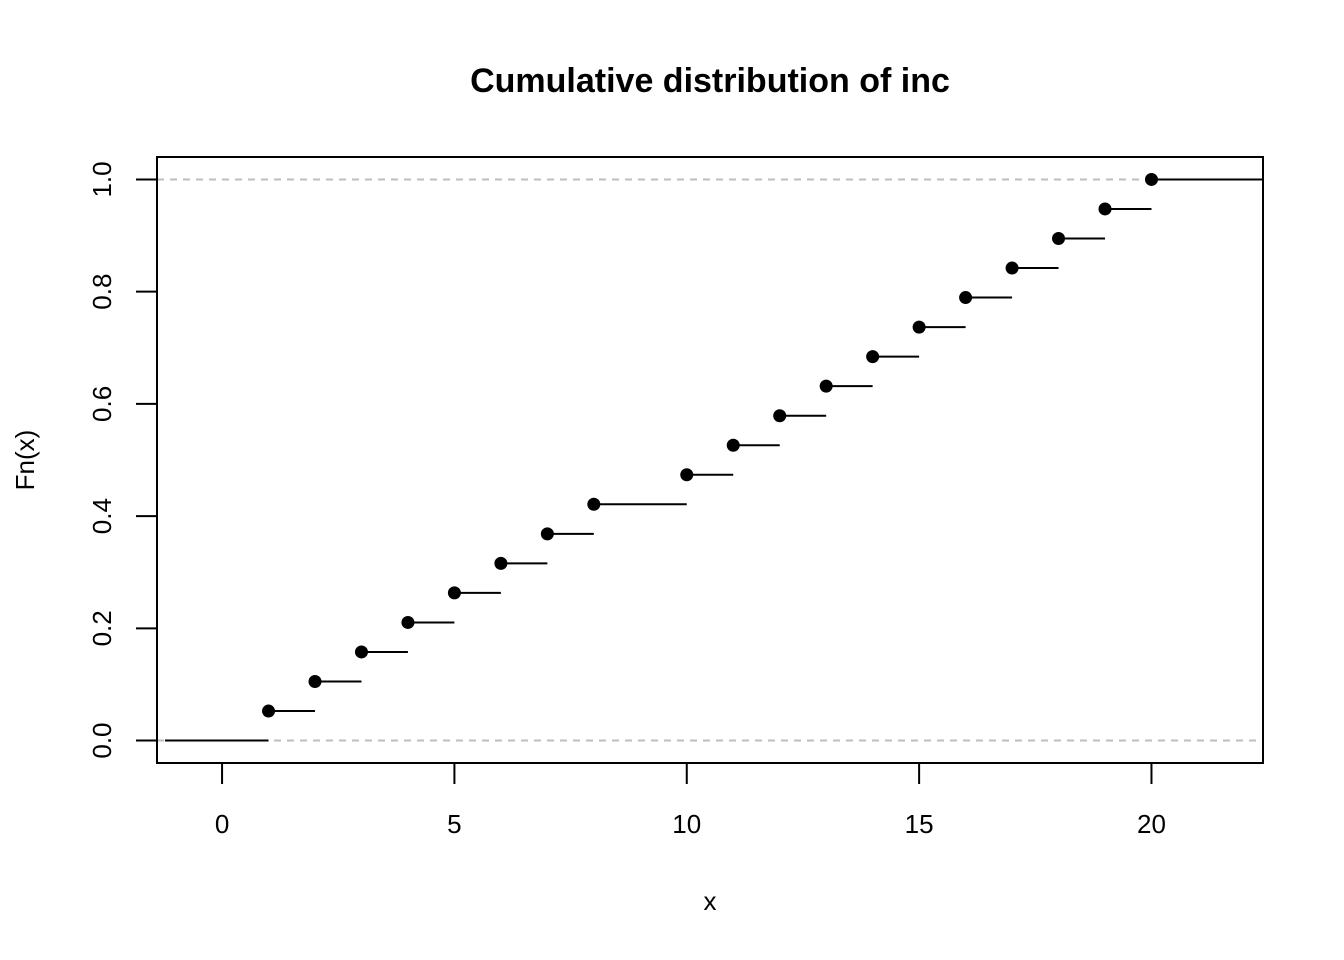 Image resolution: width=1344 pixels, height=960 pixels. I want to click on y-tick-label-1: 0.2, so click(102, 628).